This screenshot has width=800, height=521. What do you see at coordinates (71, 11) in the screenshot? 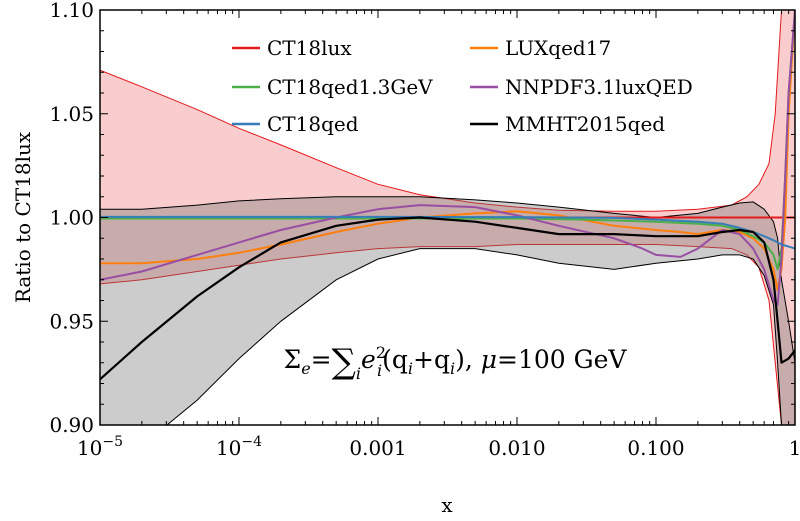
I see `y-tick-label: 1.10` at bounding box center [71, 11].